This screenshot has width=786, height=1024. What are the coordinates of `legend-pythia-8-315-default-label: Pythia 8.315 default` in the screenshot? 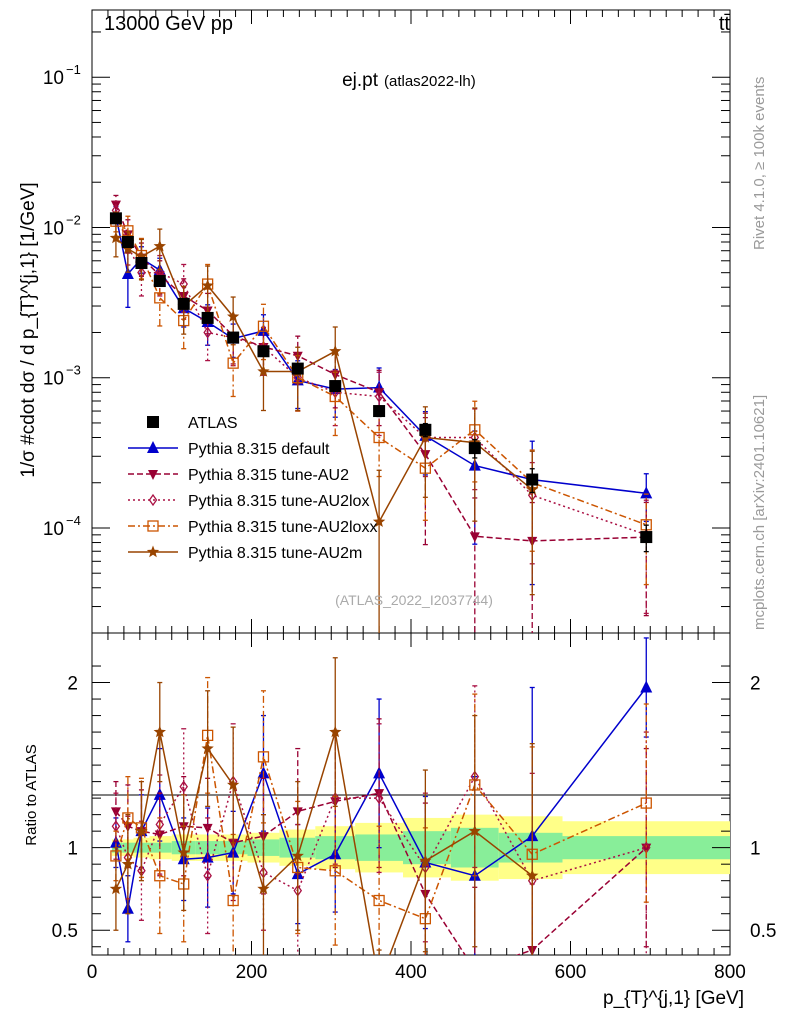 It's located at (259, 449).